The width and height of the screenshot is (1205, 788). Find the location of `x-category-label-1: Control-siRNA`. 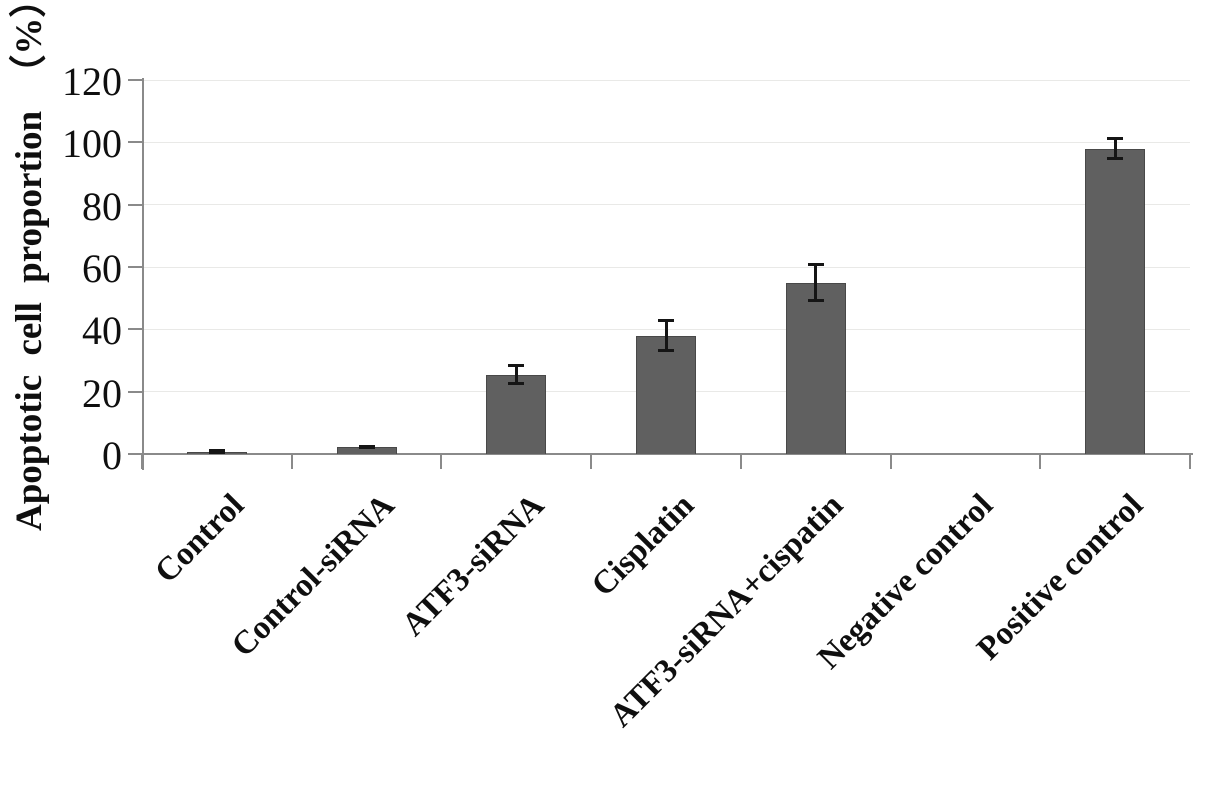

x-category-label-1: Control-siRNA is located at coordinates (313, 575).